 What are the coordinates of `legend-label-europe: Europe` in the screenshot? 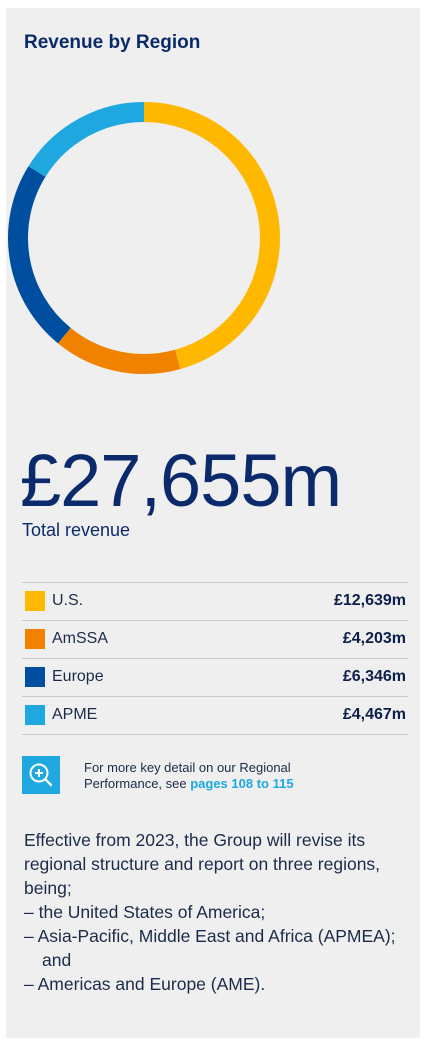 It's located at (78, 676).